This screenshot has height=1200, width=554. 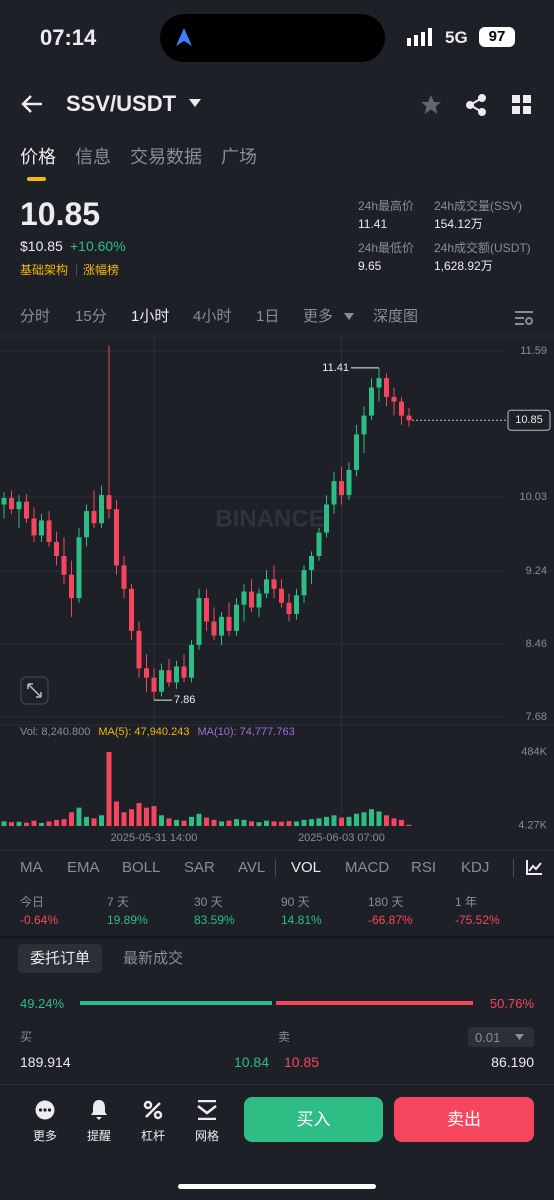 I want to click on indicator: BOLL, so click(x=141, y=867).